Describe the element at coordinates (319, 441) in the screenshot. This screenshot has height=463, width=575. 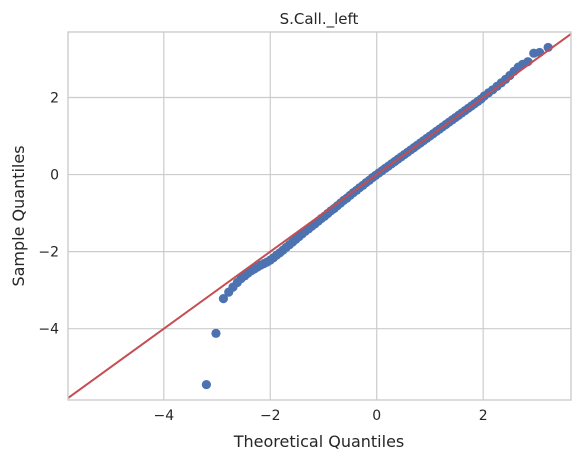
I see `x-axis-label: Theoretical Quantiles` at that location.